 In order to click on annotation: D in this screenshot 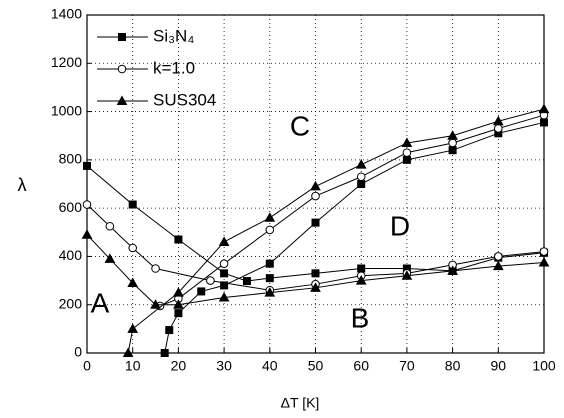, I will do `click(400, 225)`.